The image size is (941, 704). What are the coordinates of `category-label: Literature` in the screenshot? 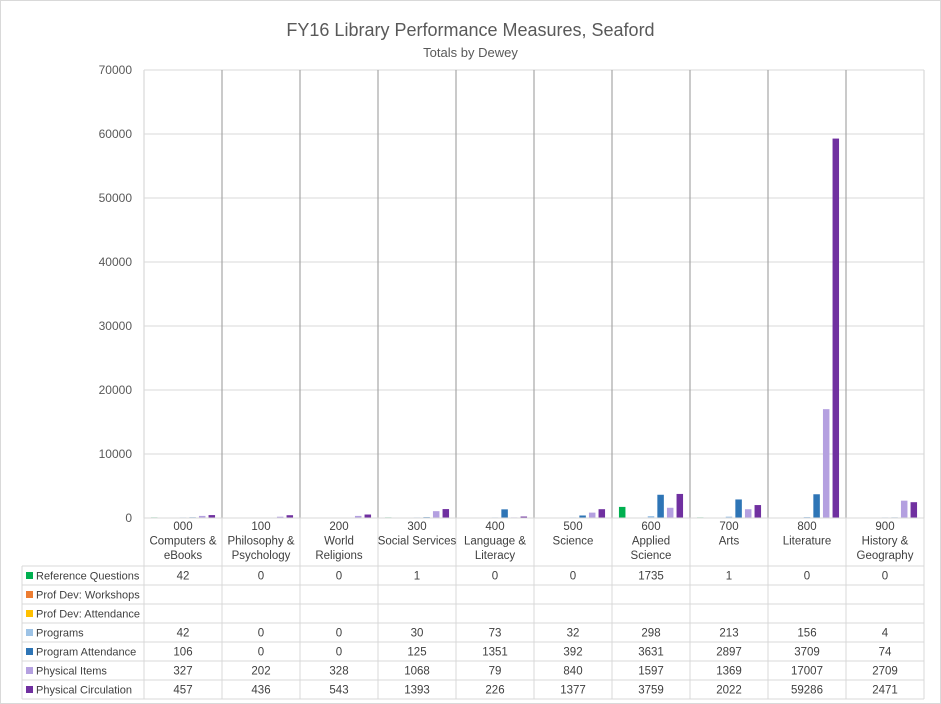 It's located at (807, 542).